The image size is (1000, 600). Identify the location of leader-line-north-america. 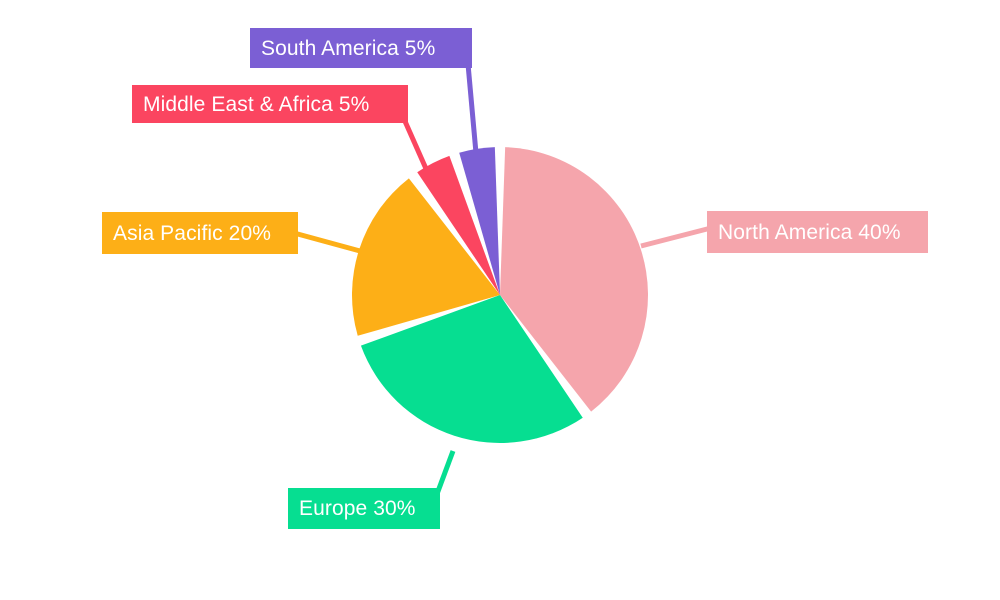
(676, 237).